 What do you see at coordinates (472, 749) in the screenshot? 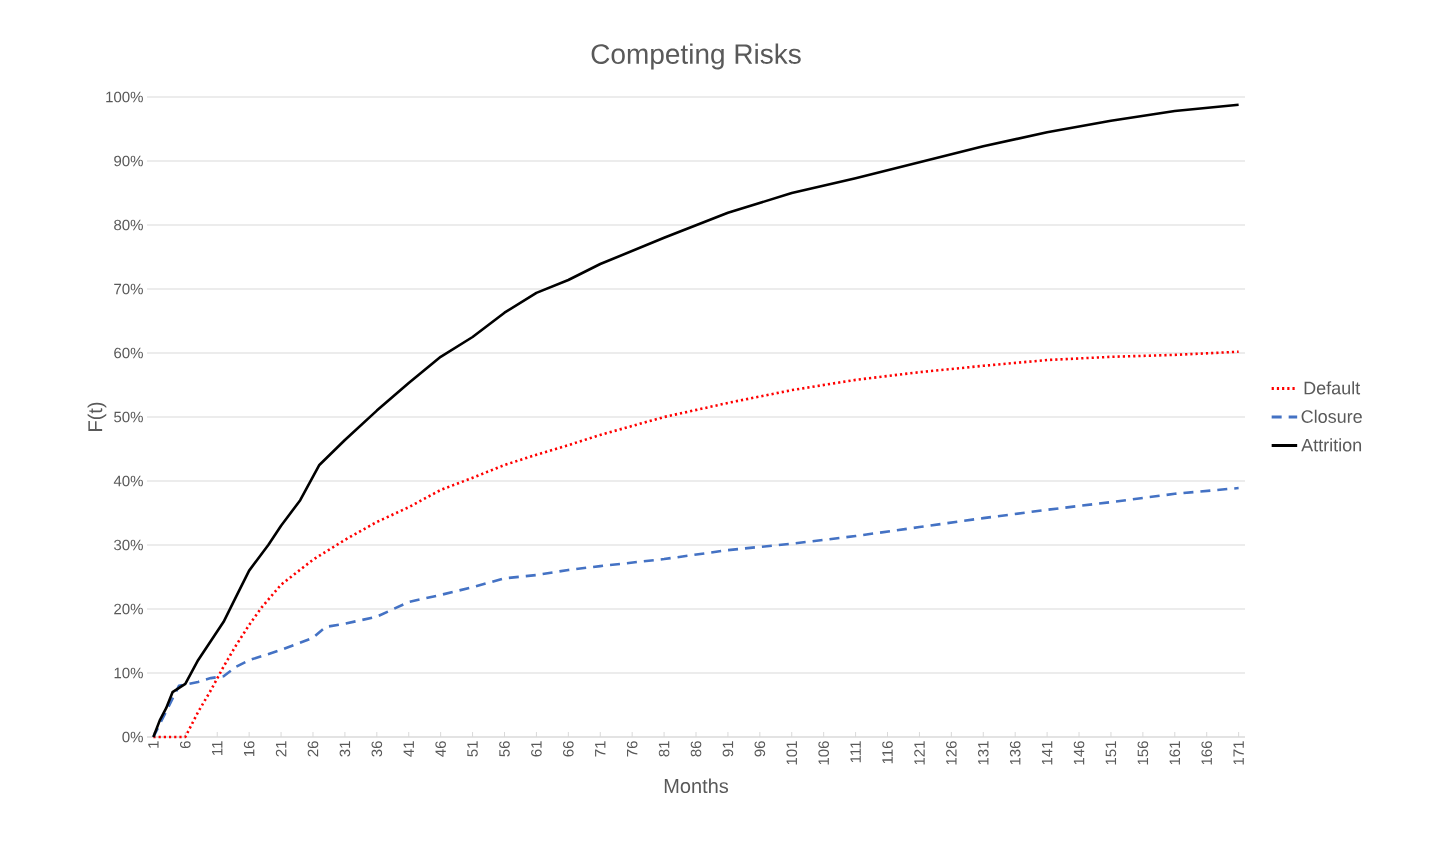
I see `x-tick-label: 51` at bounding box center [472, 749].